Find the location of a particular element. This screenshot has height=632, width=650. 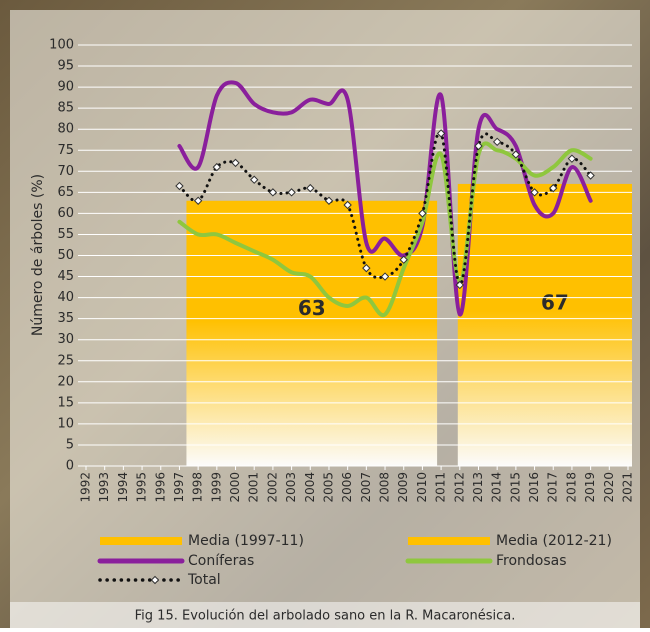

y-tick-label: 25 is located at coordinates (65, 360).